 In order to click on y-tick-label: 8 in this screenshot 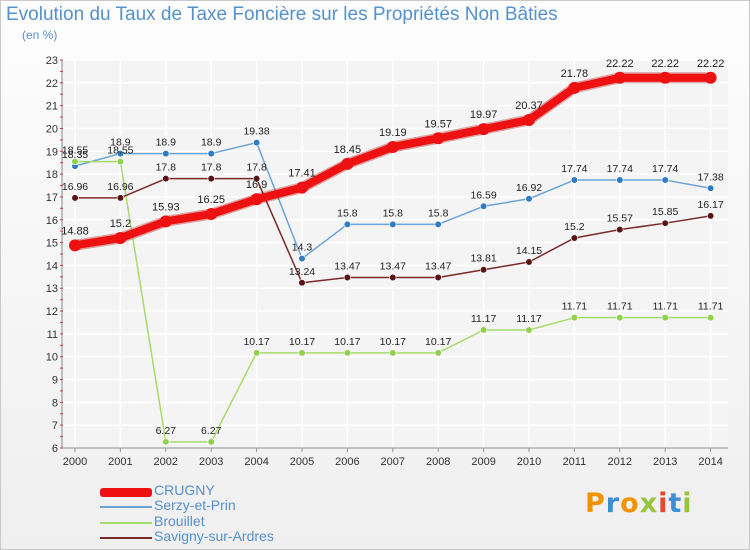, I will do `click(55, 403)`.